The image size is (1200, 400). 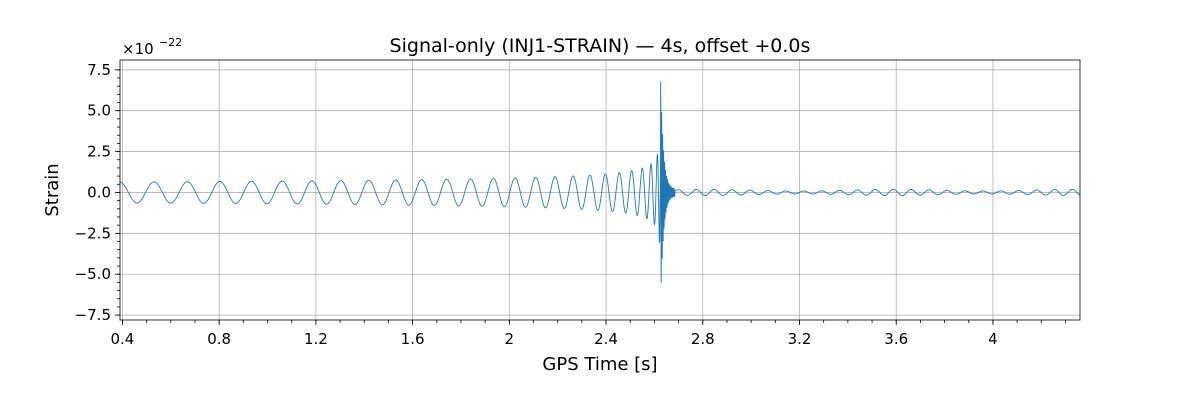 What do you see at coordinates (122, 339) in the screenshot?
I see `x-tick-label: 0.4` at bounding box center [122, 339].